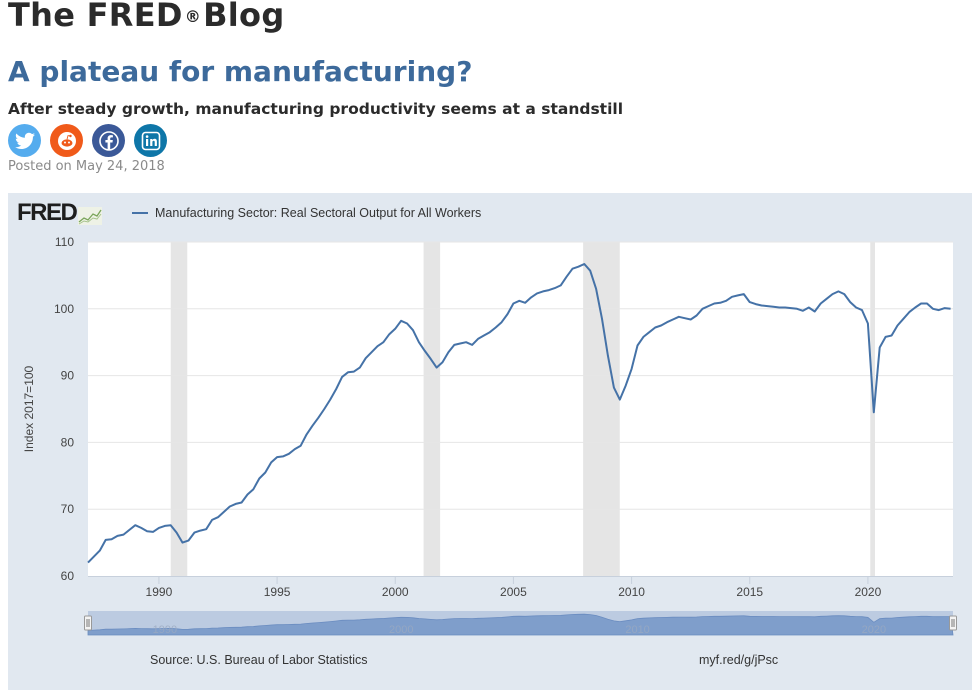 This screenshot has height=690, width=972. Describe the element at coordinates (68, 442) in the screenshot. I see `y-tick-label: 80` at that location.